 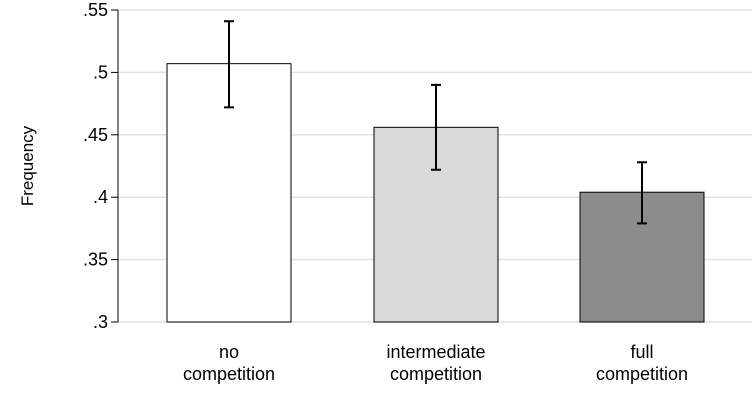 What do you see at coordinates (100, 197) in the screenshot?
I see `y-tick-label: .4` at bounding box center [100, 197].